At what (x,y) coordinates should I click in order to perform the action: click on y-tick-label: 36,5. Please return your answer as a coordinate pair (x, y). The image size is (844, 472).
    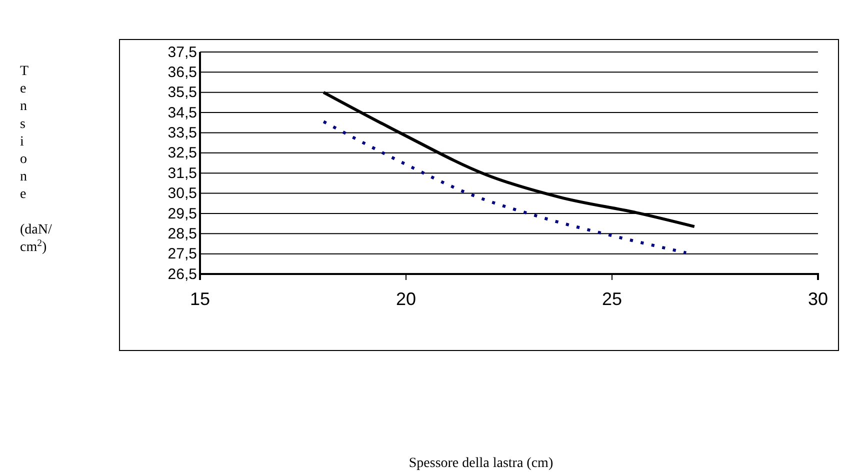
    Looking at the image, I should click on (182, 72).